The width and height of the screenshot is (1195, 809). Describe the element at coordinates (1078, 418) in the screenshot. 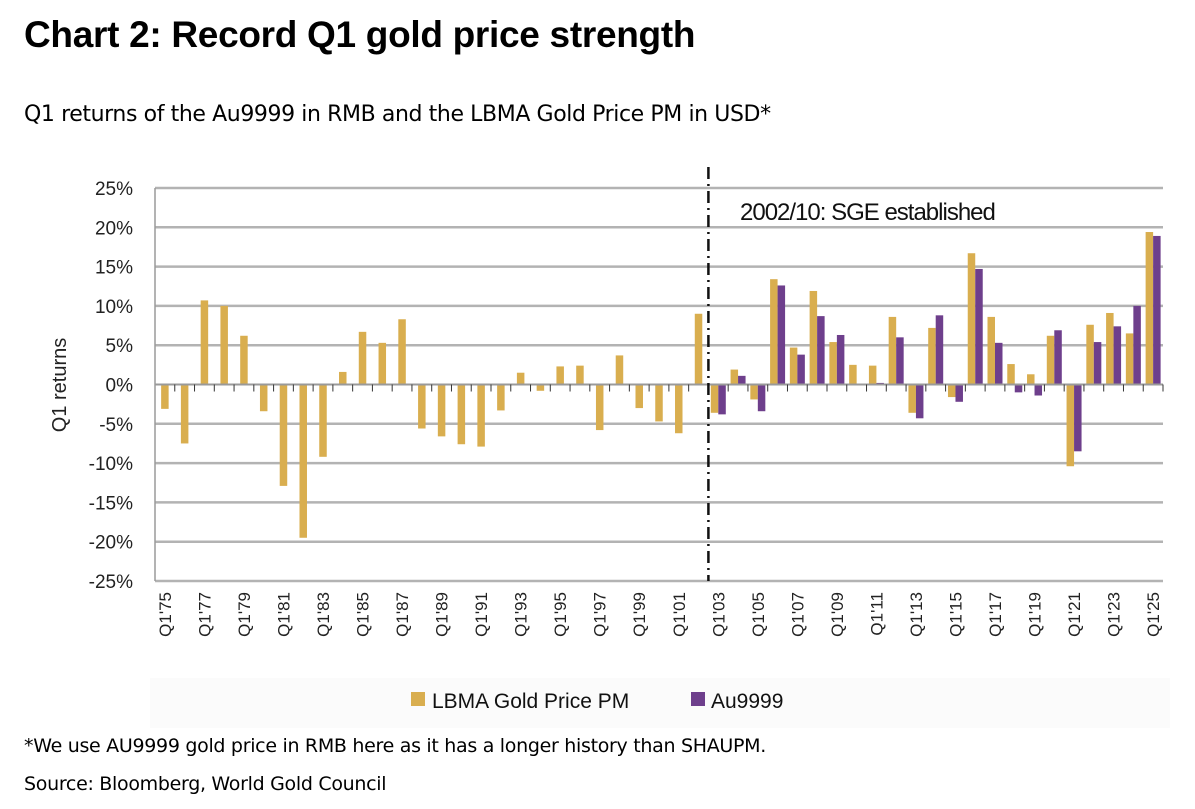

I see `bar-au9999-Q121` at that location.